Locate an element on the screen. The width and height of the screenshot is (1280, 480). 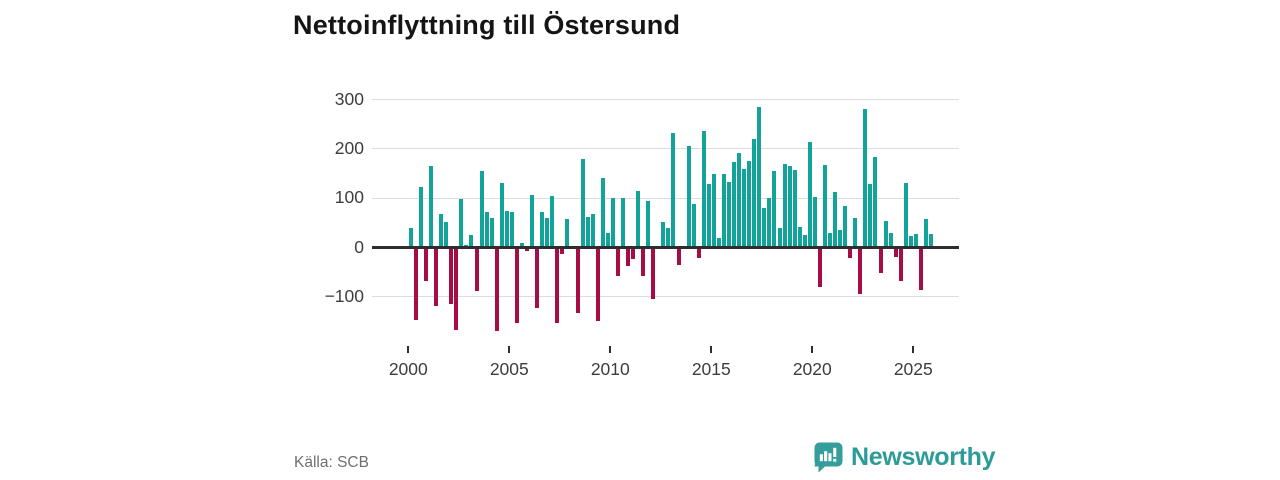
y-axis-tick-label: −100 is located at coordinates (344, 295).